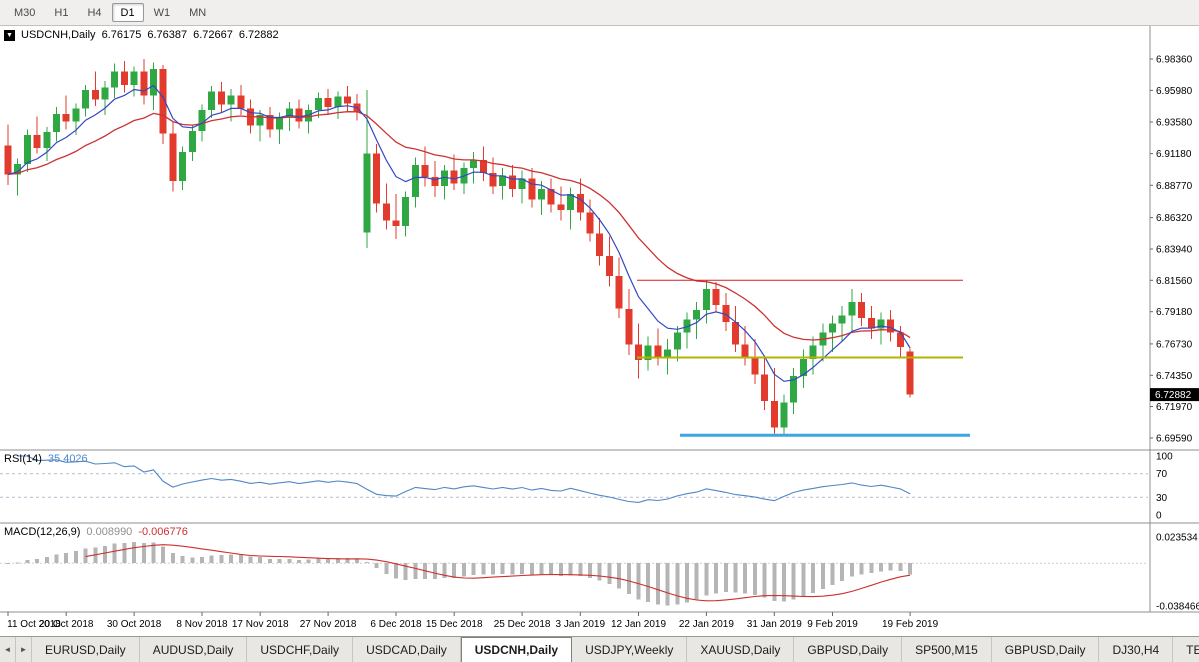  I want to click on rsi-pane: 100 70 30 0, so click(586, 487).